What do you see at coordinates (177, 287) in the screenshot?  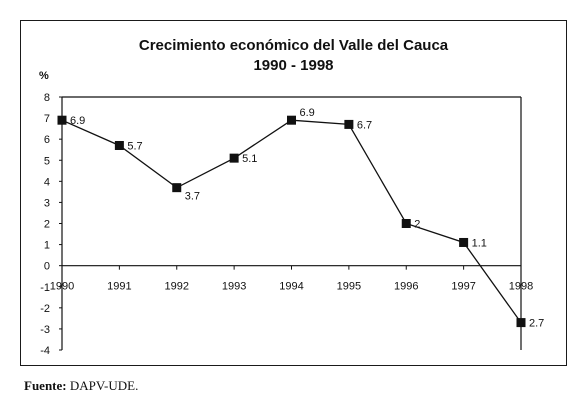 I see `x-tick-label: 1992` at bounding box center [177, 287].